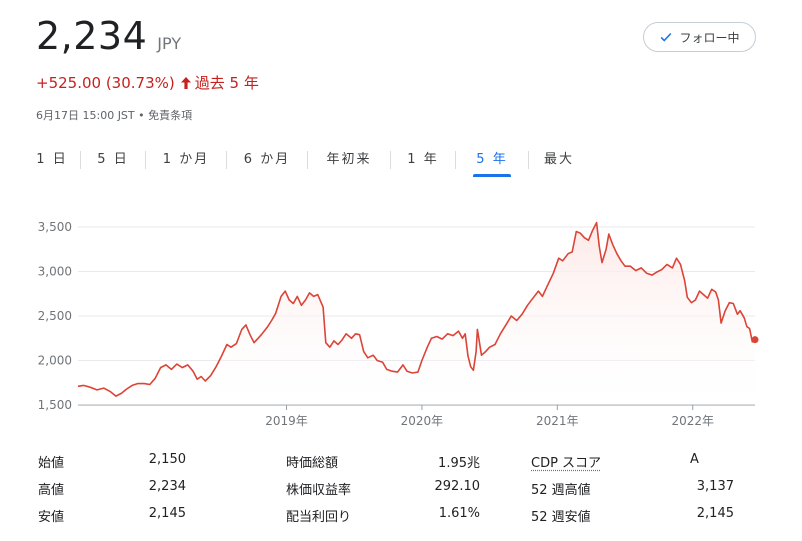 The image size is (802, 541). What do you see at coordinates (55, 361) in the screenshot?
I see `y-tick-label: 2,000` at bounding box center [55, 361].